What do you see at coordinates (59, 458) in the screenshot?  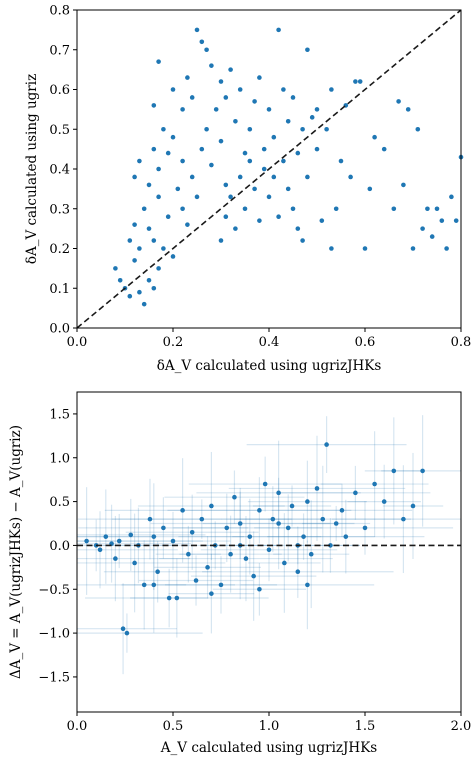 I see `y-tick-label: 1.0` at bounding box center [59, 458].